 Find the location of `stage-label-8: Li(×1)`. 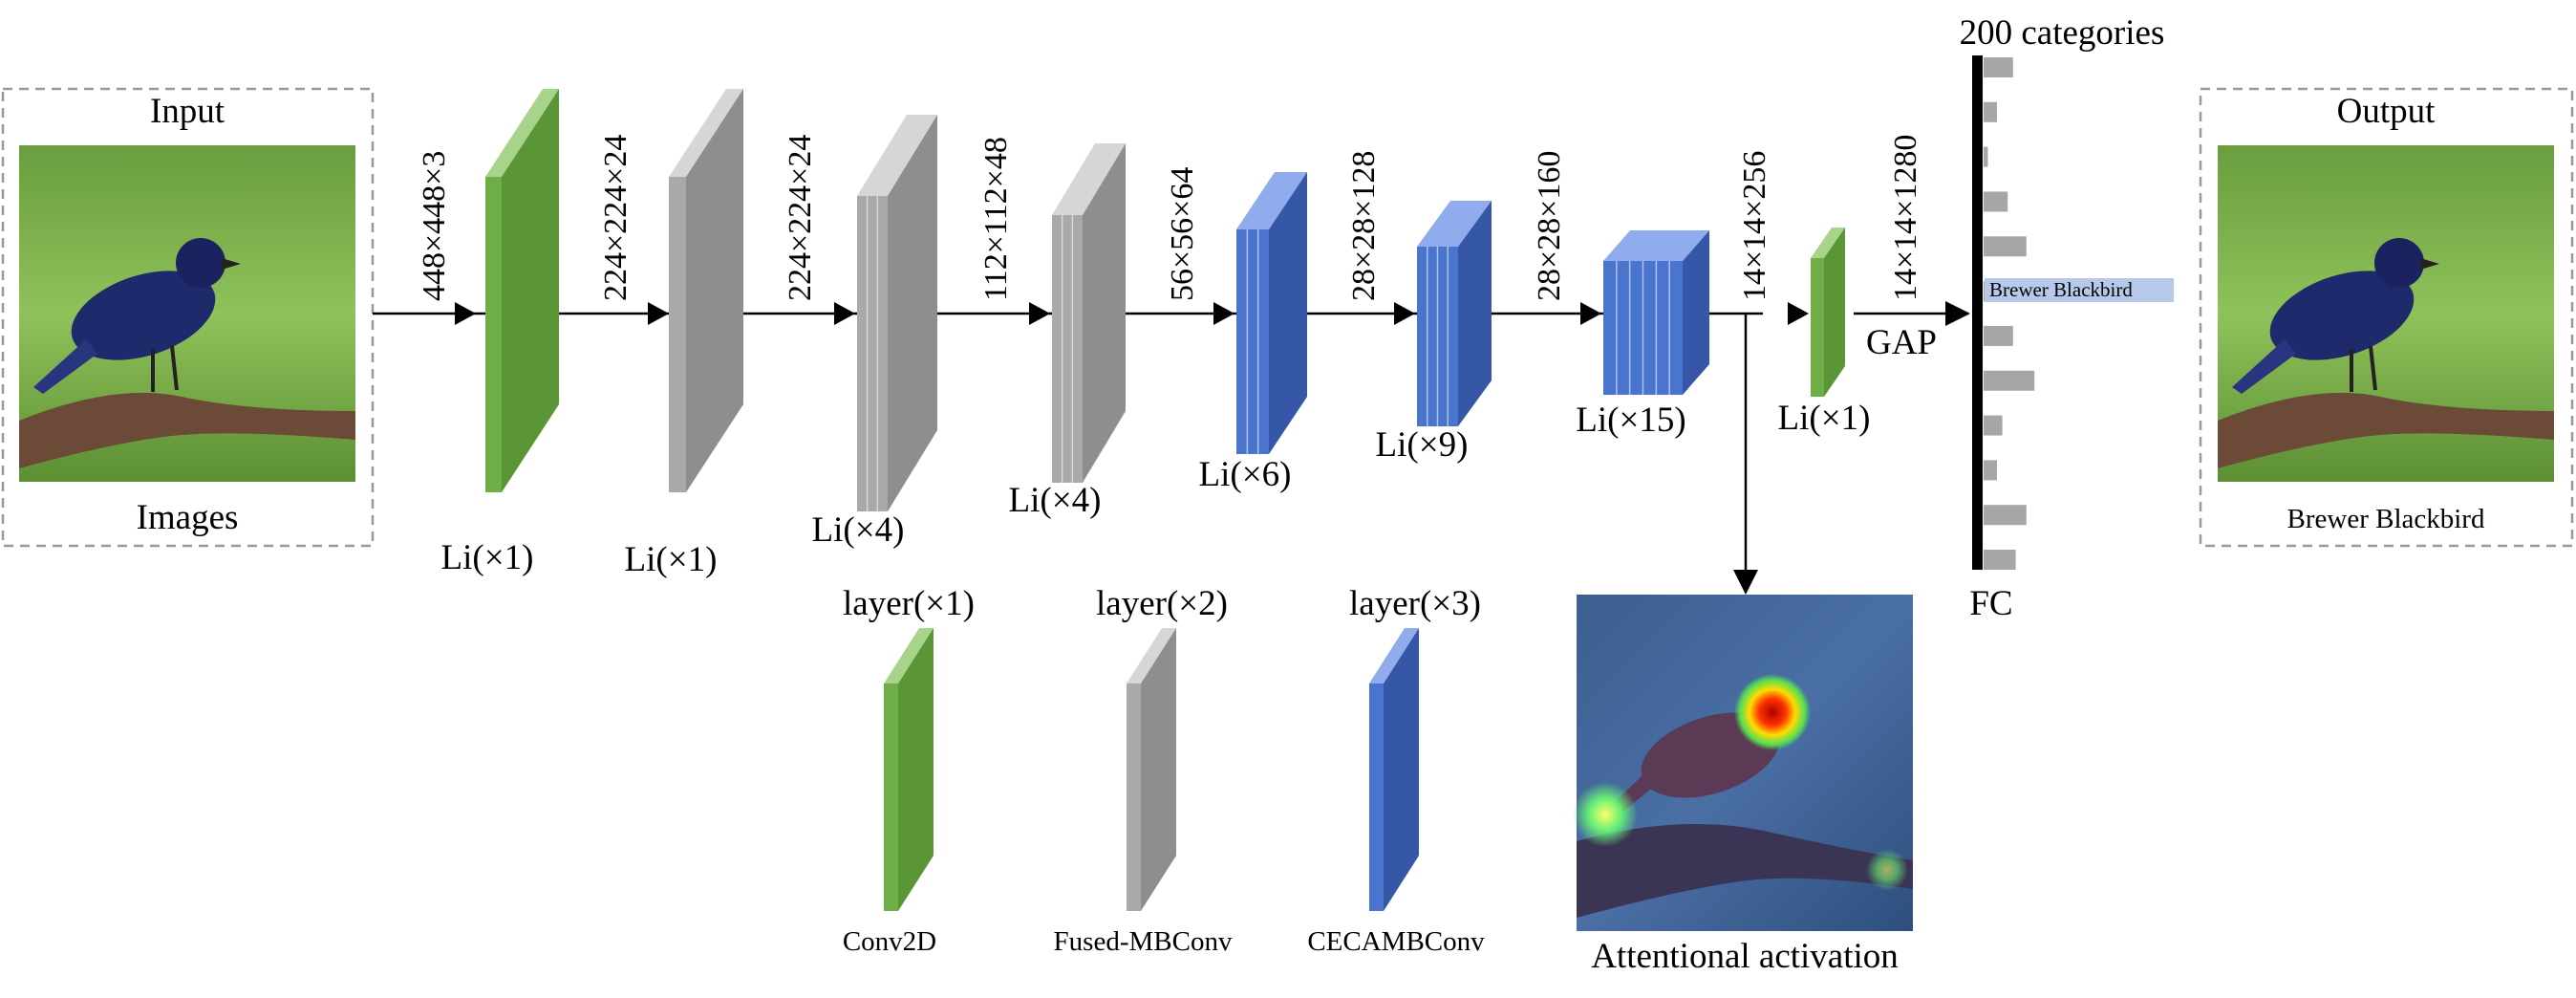

stage-label-8: Li(×1) is located at coordinates (1824, 418).